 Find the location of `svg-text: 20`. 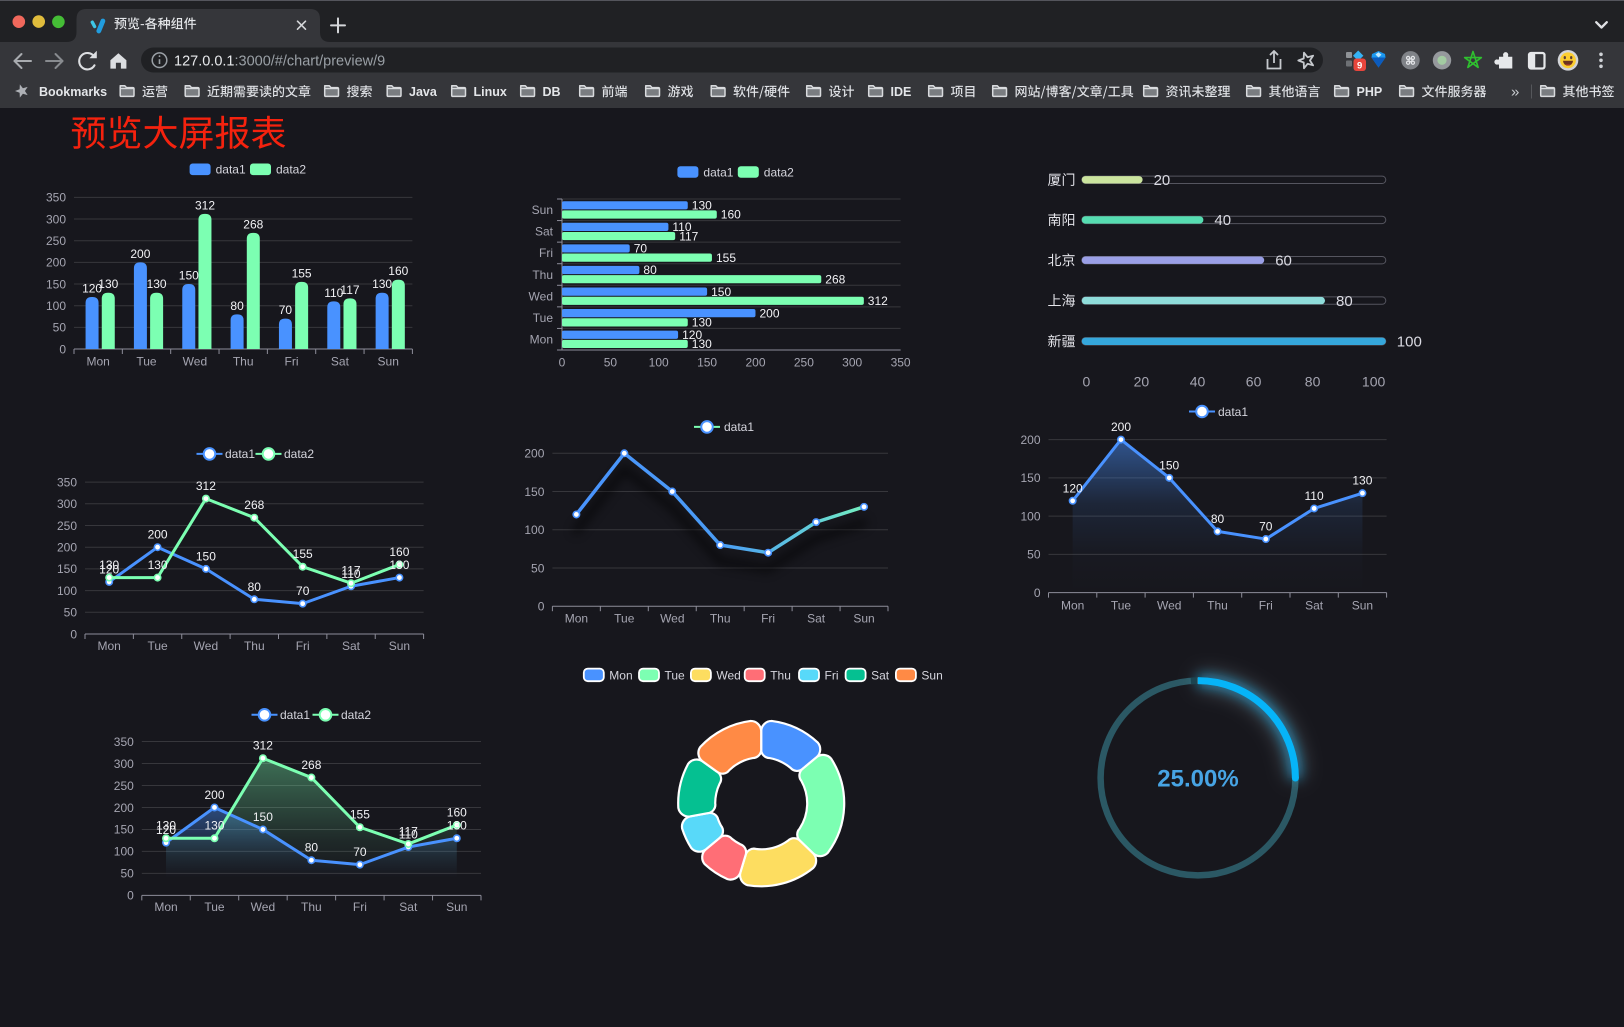

svg-text: 20 is located at coordinates (1142, 382).